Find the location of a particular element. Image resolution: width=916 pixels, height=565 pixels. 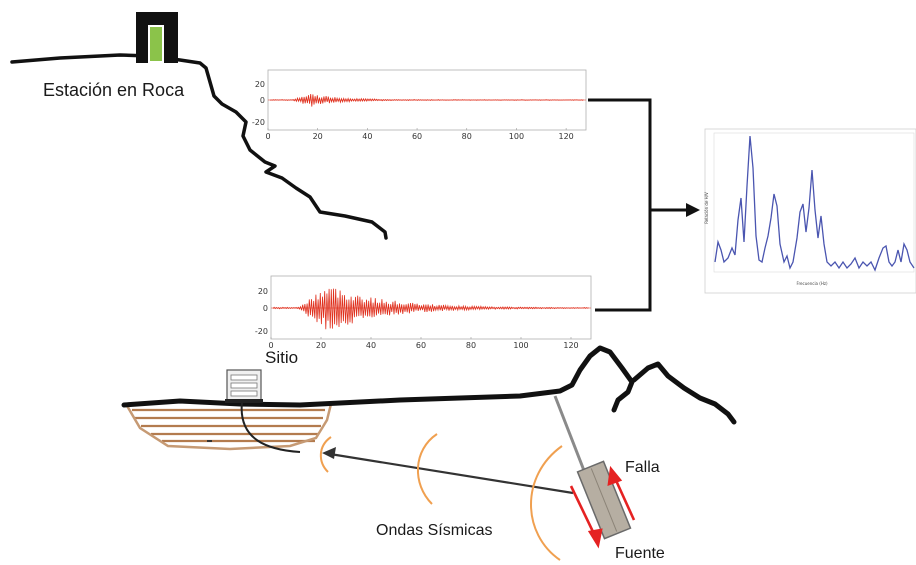

rock-station-label: Estación en Roca is located at coordinates (114, 90).